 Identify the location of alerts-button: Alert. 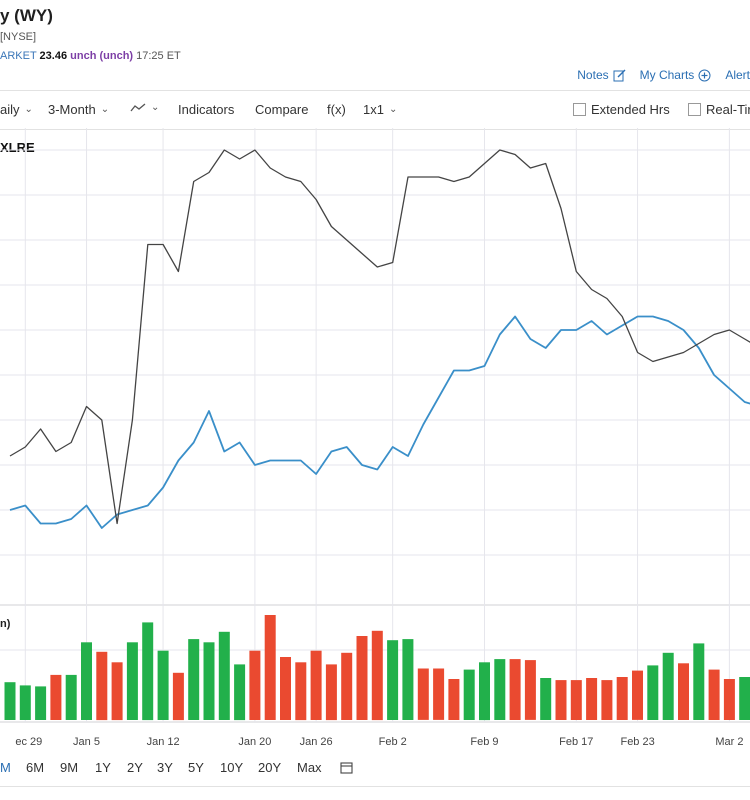
(737, 75).